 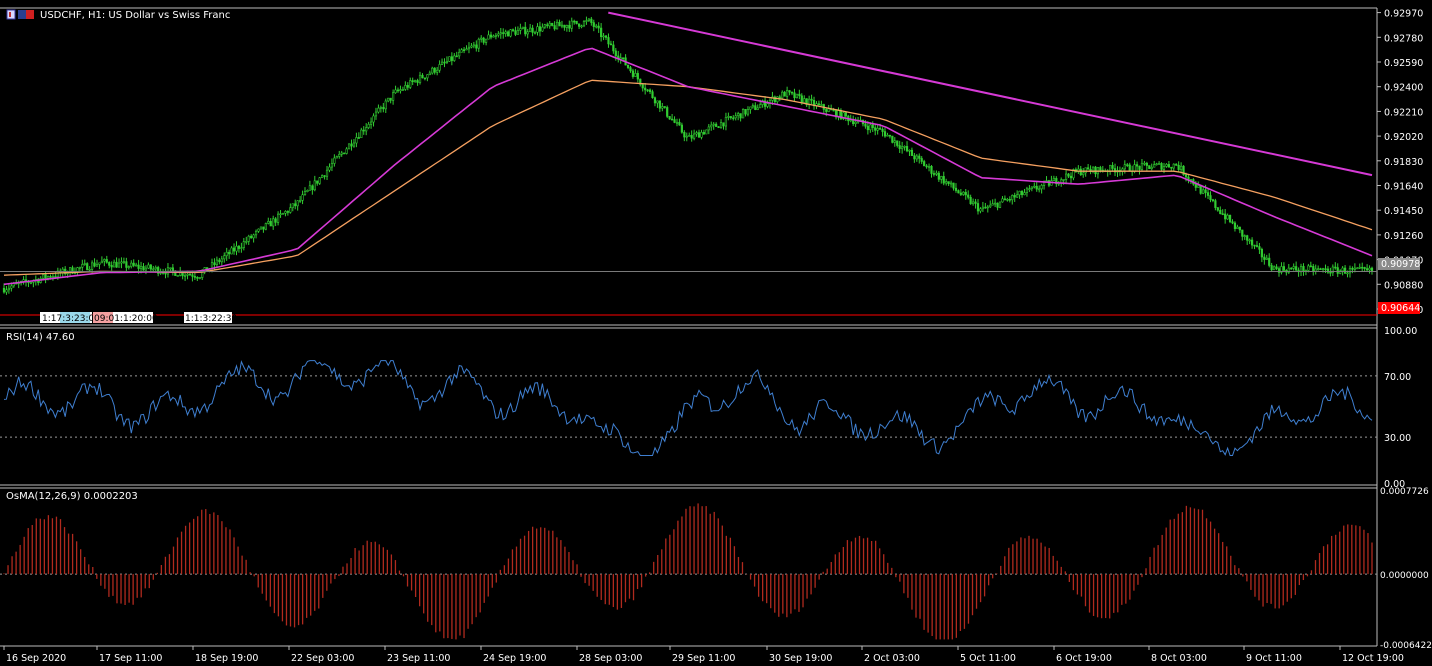 I want to click on time-tick-label: 6 Oct 19:00, so click(x=1084, y=658).